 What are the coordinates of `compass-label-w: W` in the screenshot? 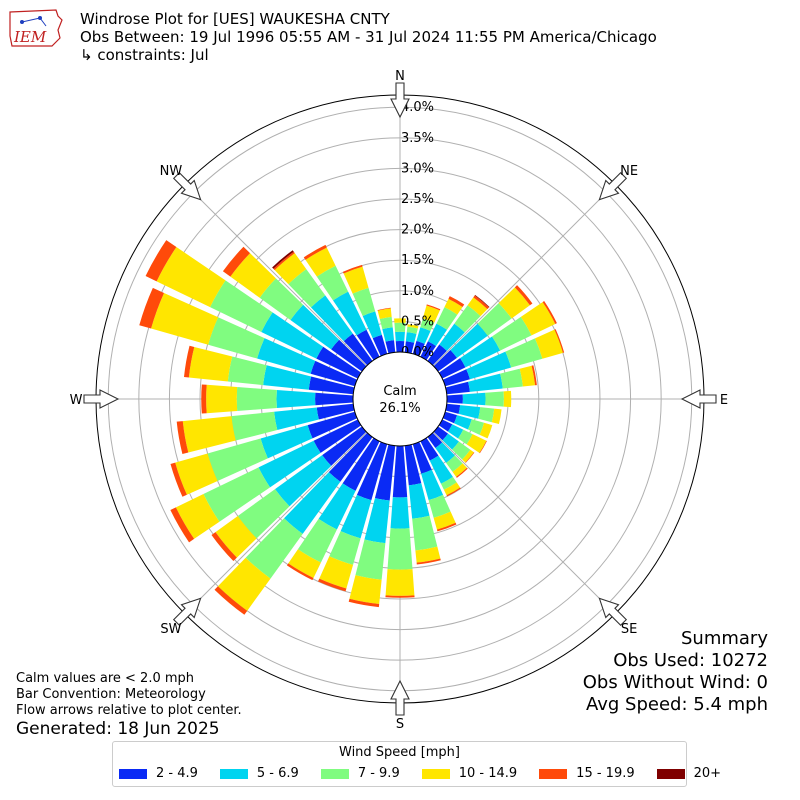 It's located at (76, 400).